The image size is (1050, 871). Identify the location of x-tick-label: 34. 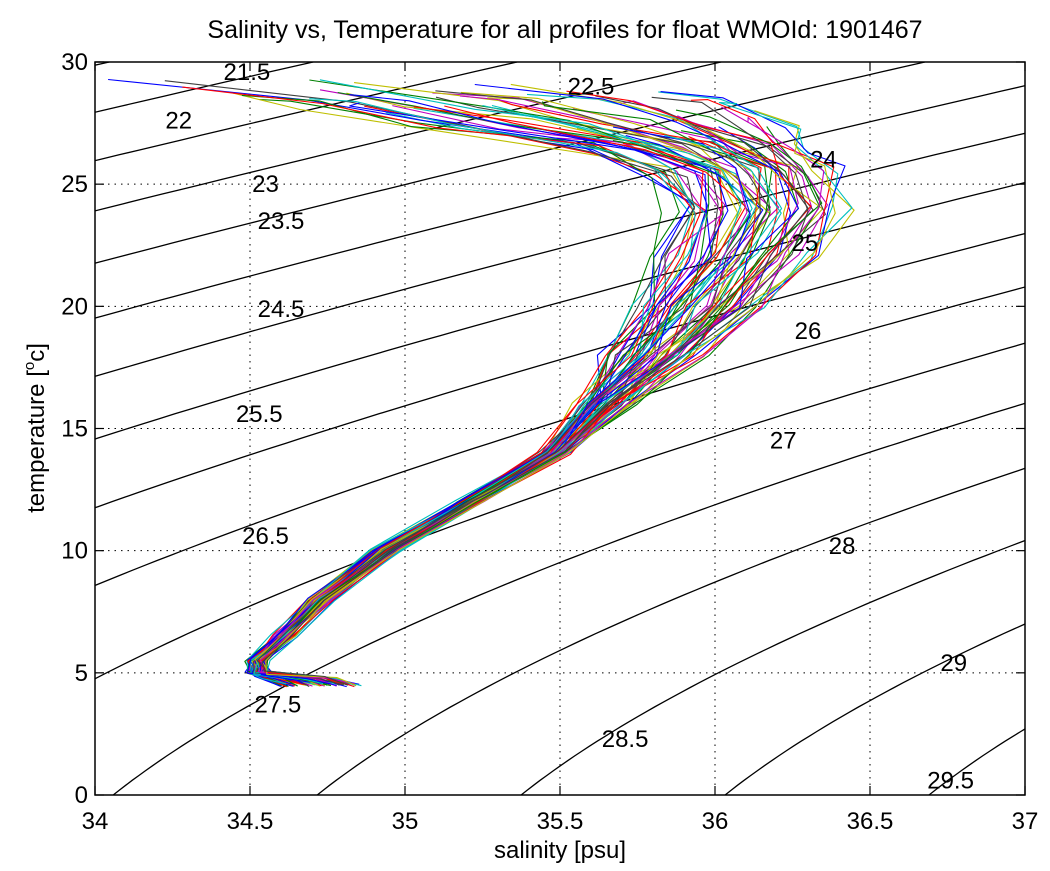
(95, 821).